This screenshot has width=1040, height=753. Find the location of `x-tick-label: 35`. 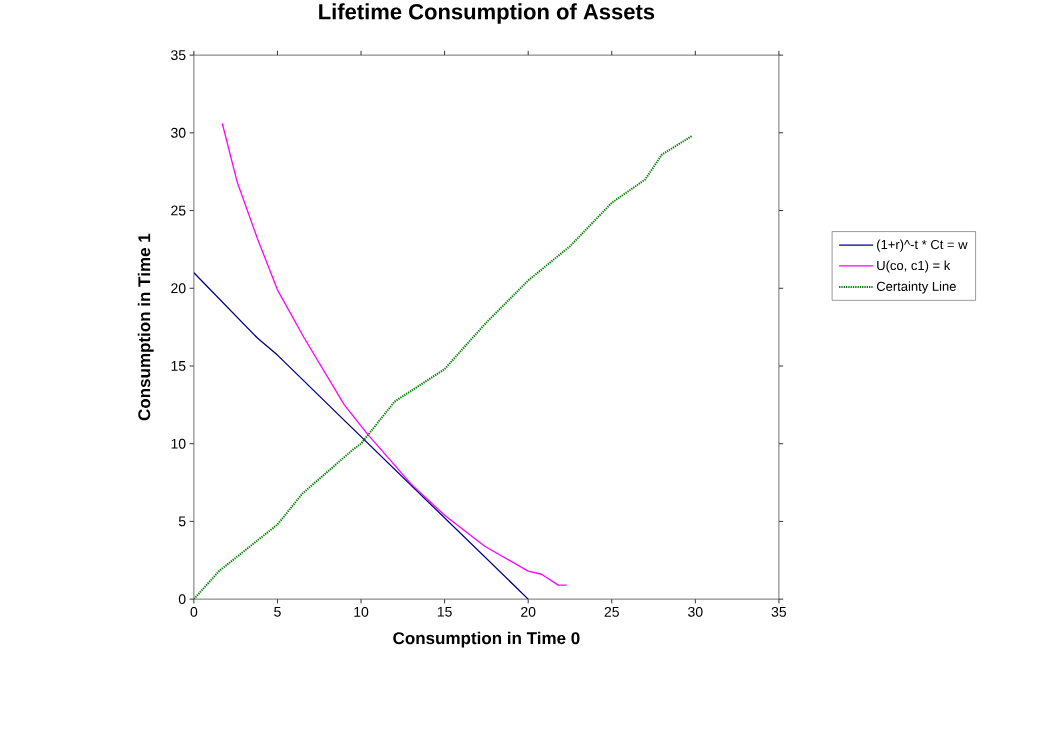

x-tick-label: 35 is located at coordinates (779, 611).